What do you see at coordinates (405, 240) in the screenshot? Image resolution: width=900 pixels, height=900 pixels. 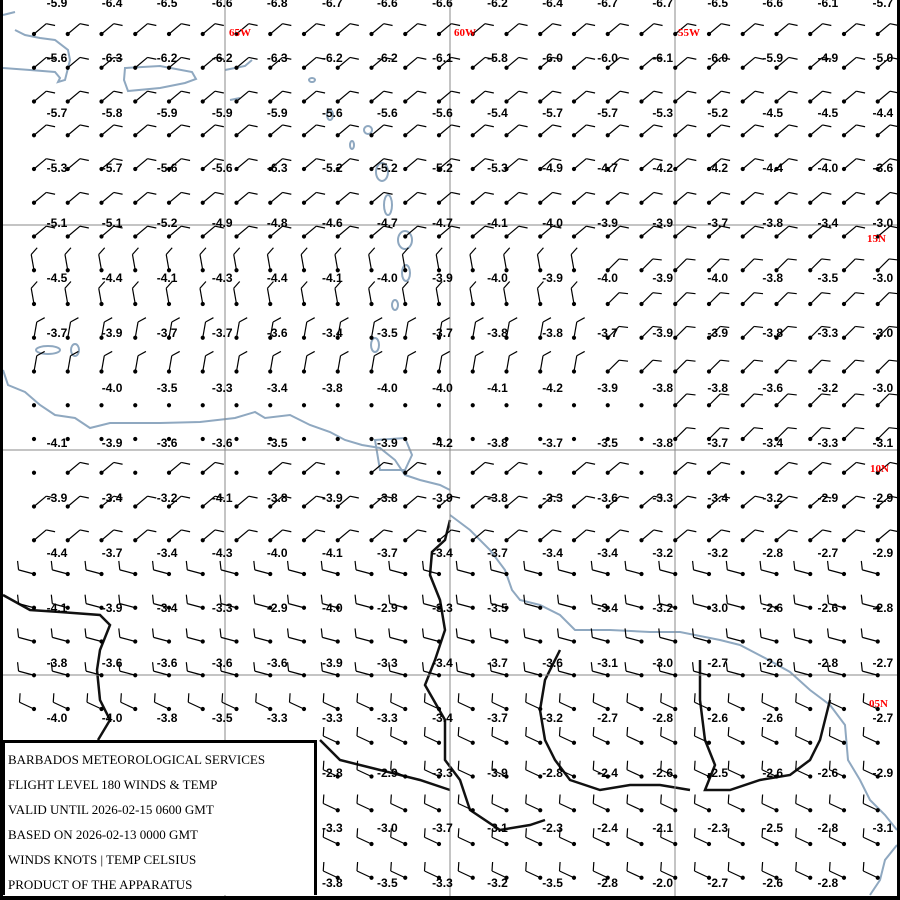 I see `martinique` at bounding box center [405, 240].